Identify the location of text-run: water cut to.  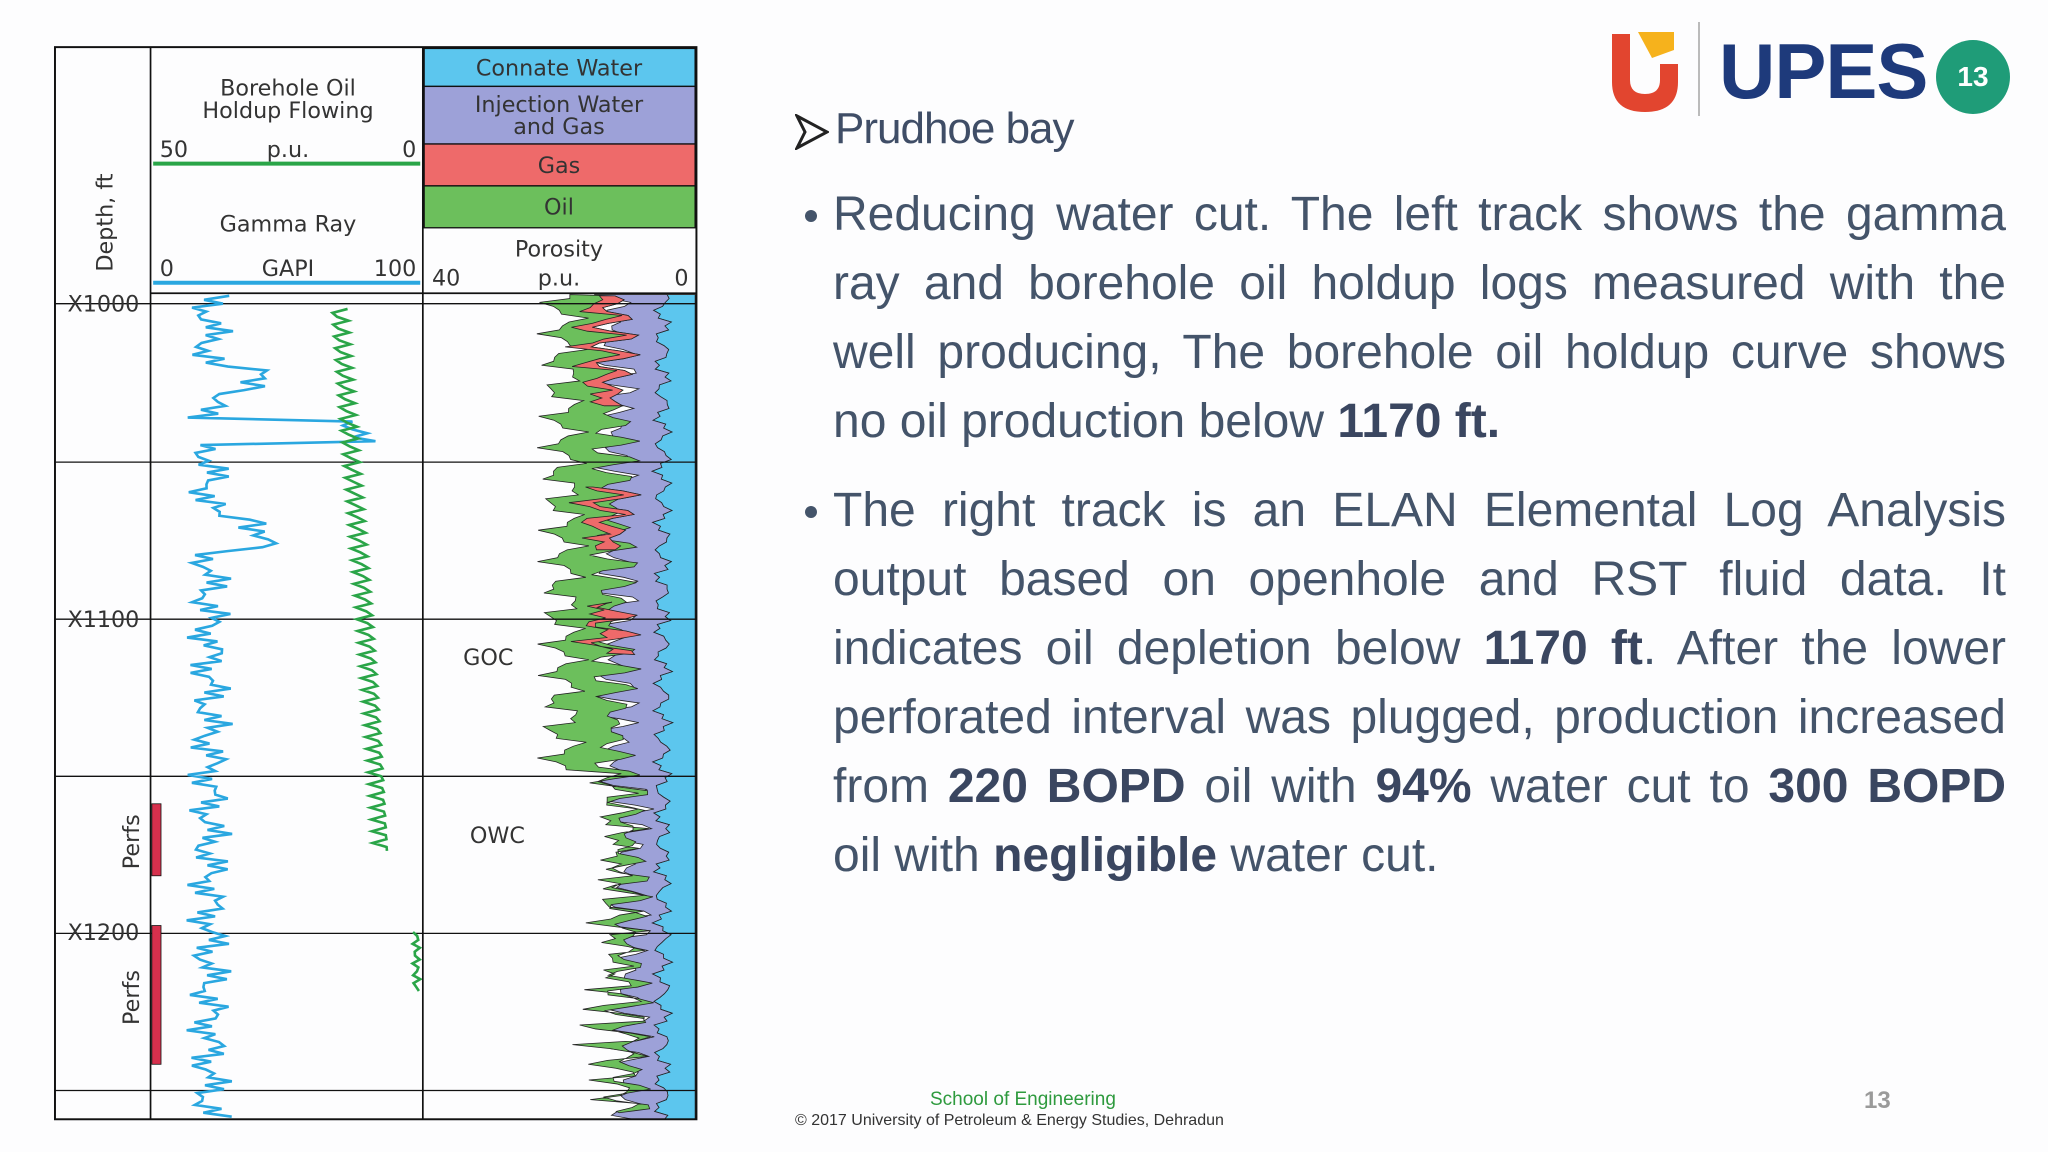
(1620, 786).